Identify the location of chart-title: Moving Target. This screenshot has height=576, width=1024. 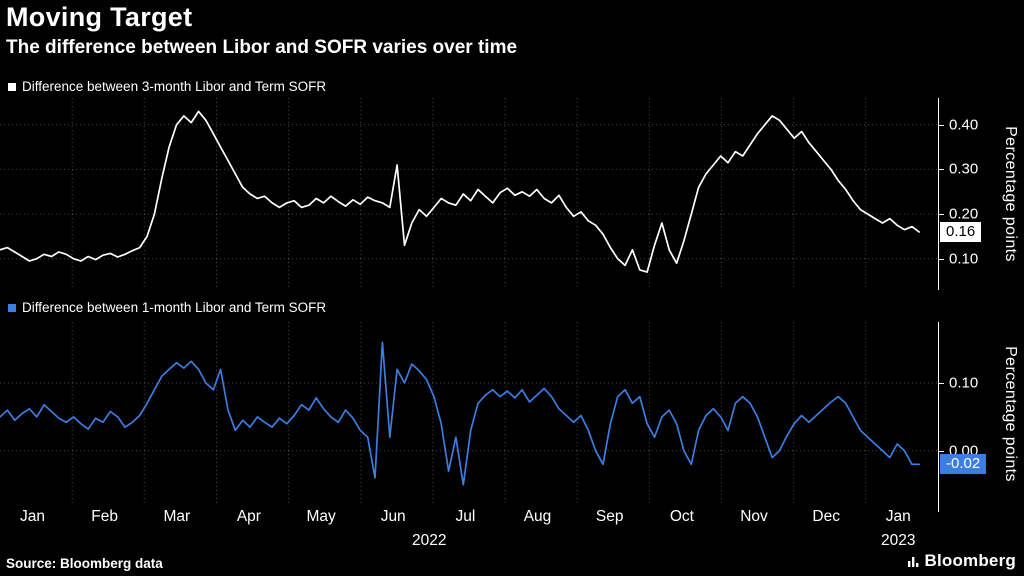
(99, 17).